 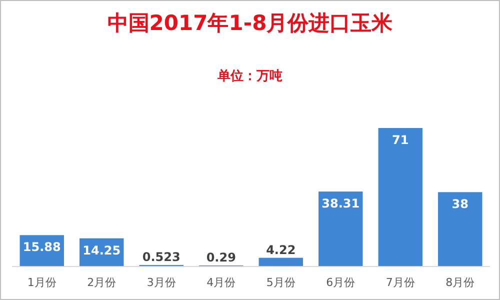 I want to click on data-label: 71, so click(x=400, y=140).